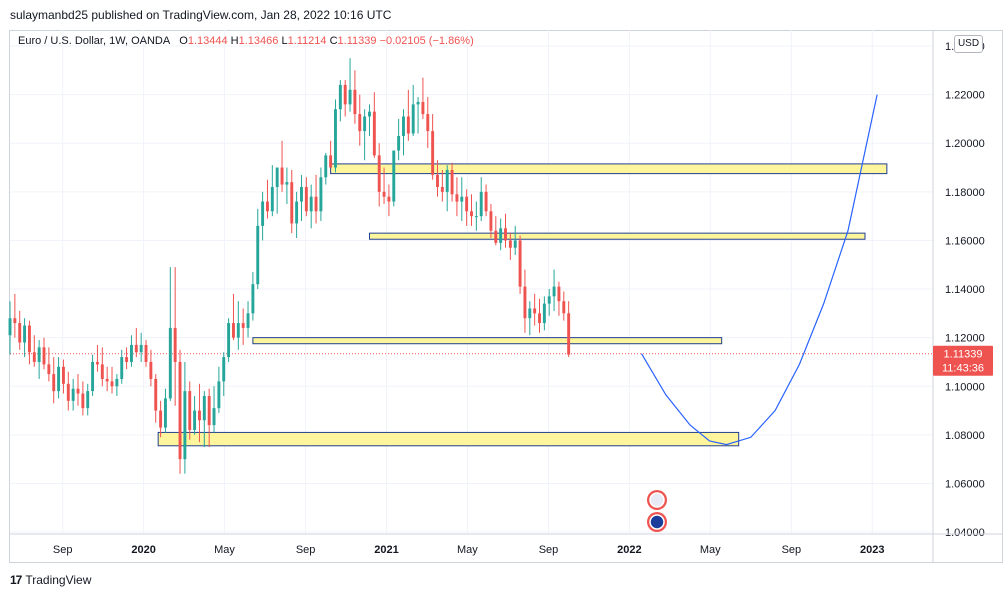  I want to click on last-price-tag: 1.11339 11:43:36, so click(963, 360).